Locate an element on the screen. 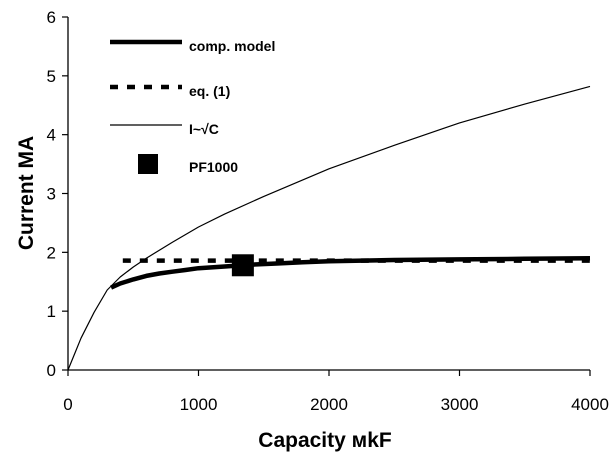  legend-label-sqrt: I~√C is located at coordinates (204, 129).